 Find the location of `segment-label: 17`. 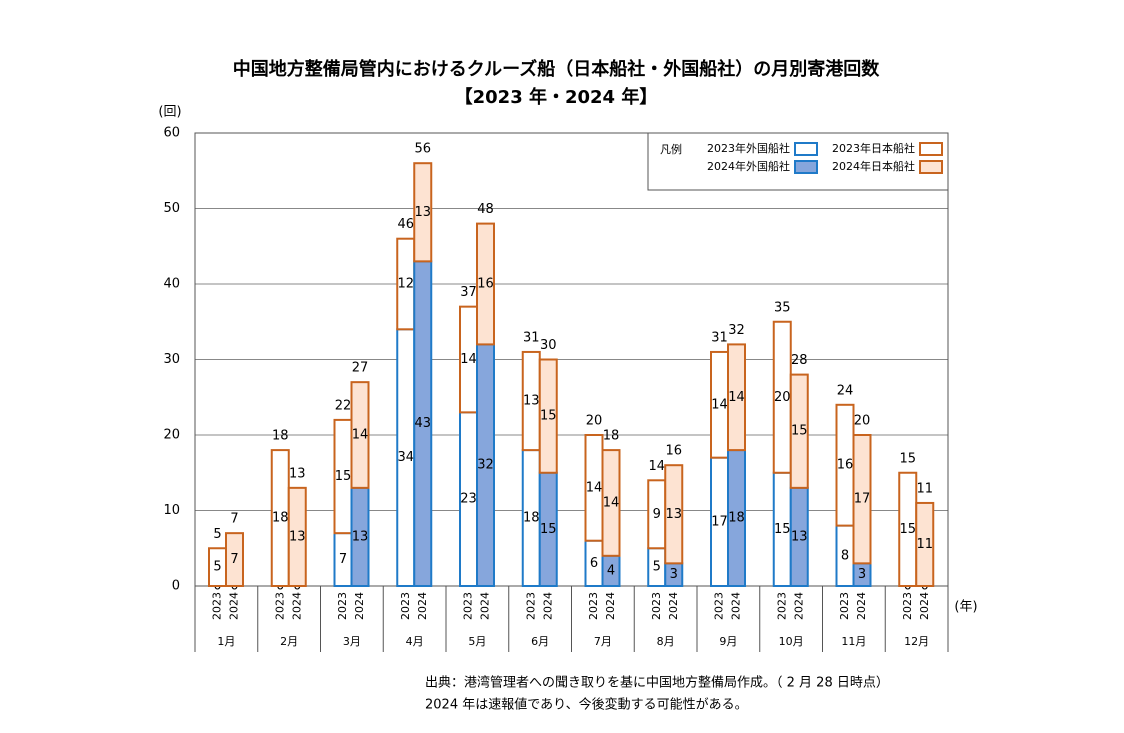

segment-label: 17 is located at coordinates (719, 521).